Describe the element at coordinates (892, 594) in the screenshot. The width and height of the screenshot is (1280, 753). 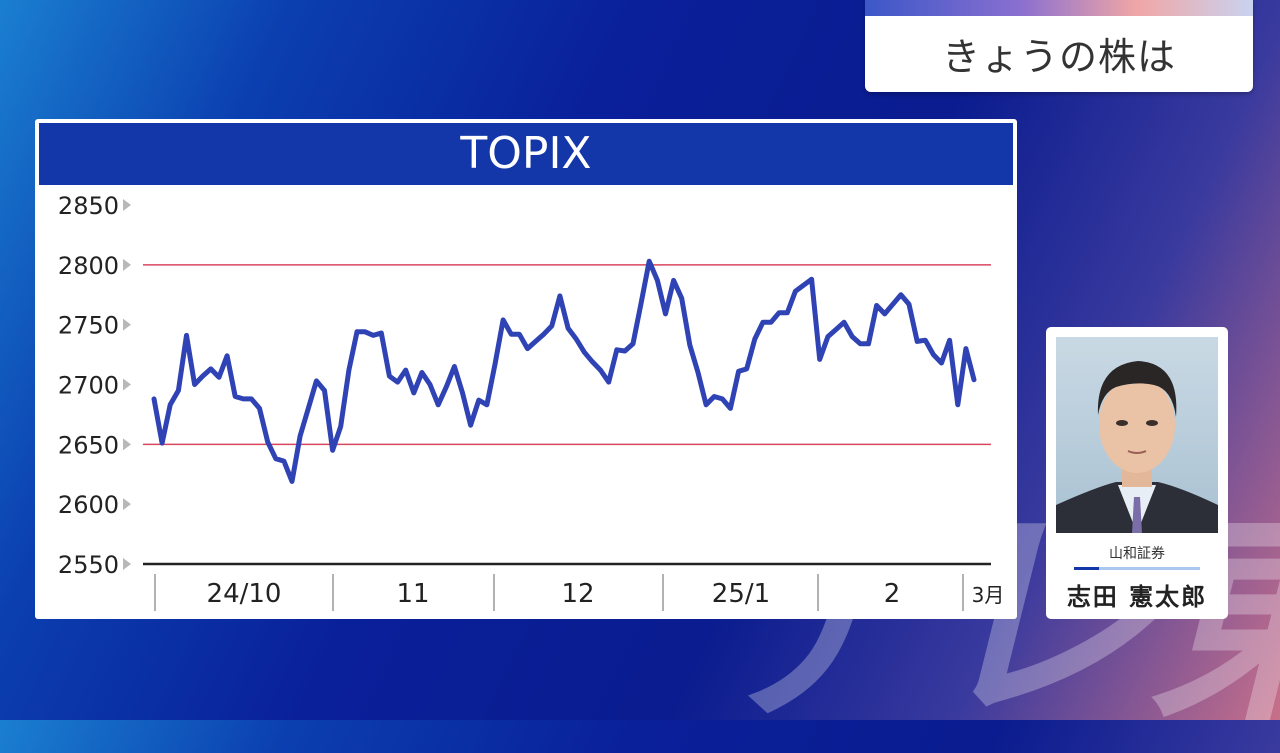
I see `x-tick-label: 2` at that location.